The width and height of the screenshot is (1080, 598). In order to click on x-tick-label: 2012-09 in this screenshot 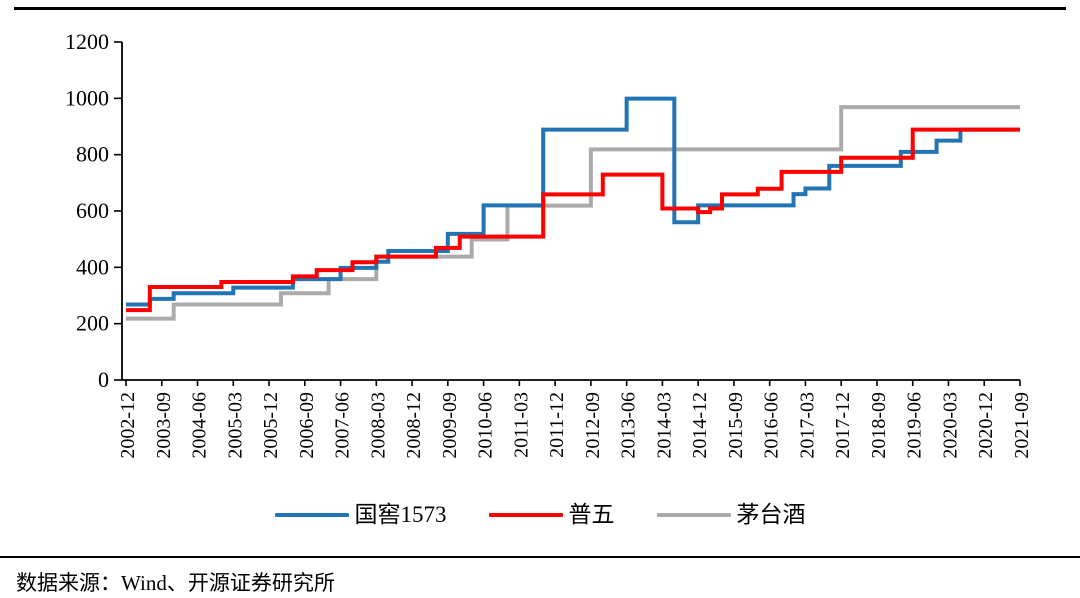, I will do `click(593, 425)`.